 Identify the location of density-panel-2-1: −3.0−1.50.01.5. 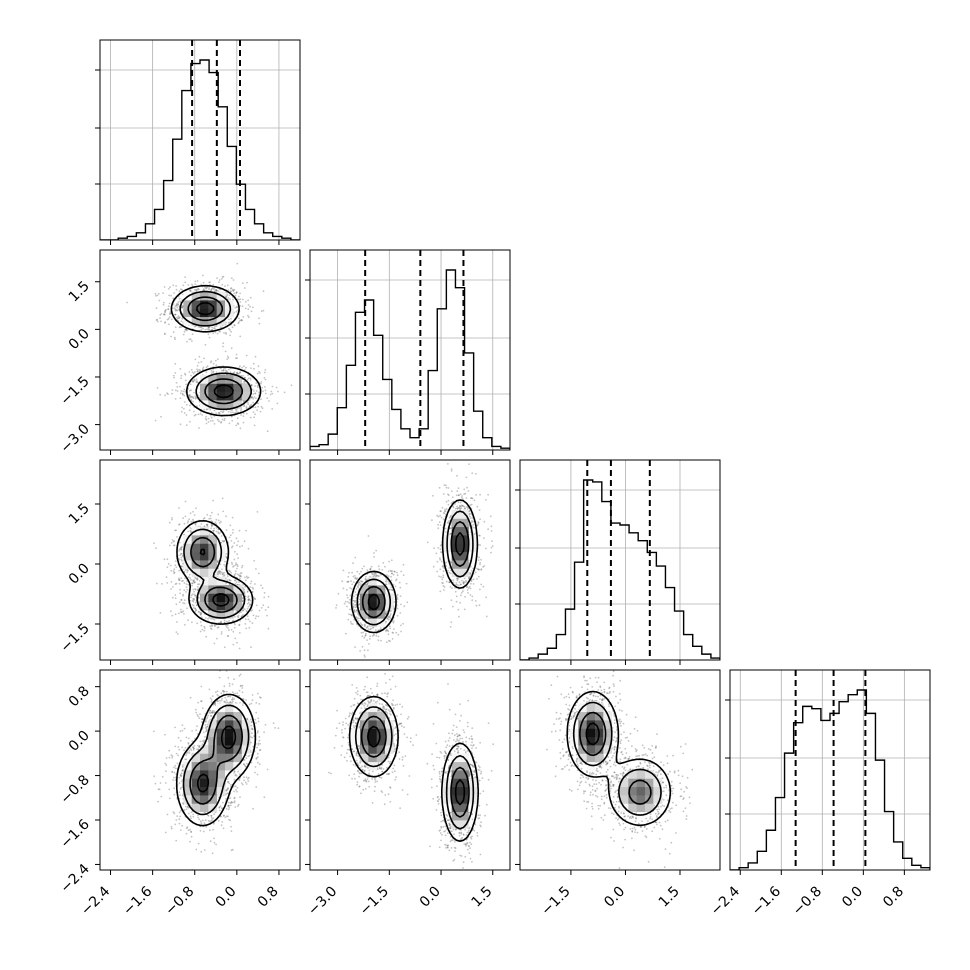
(179, 352).